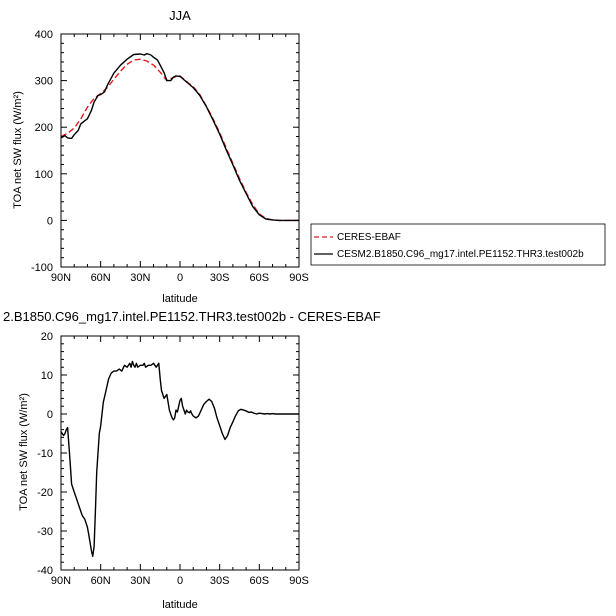 The width and height of the screenshot is (616, 616). I want to click on x-tick-label-0-0: 90N, so click(61, 278).